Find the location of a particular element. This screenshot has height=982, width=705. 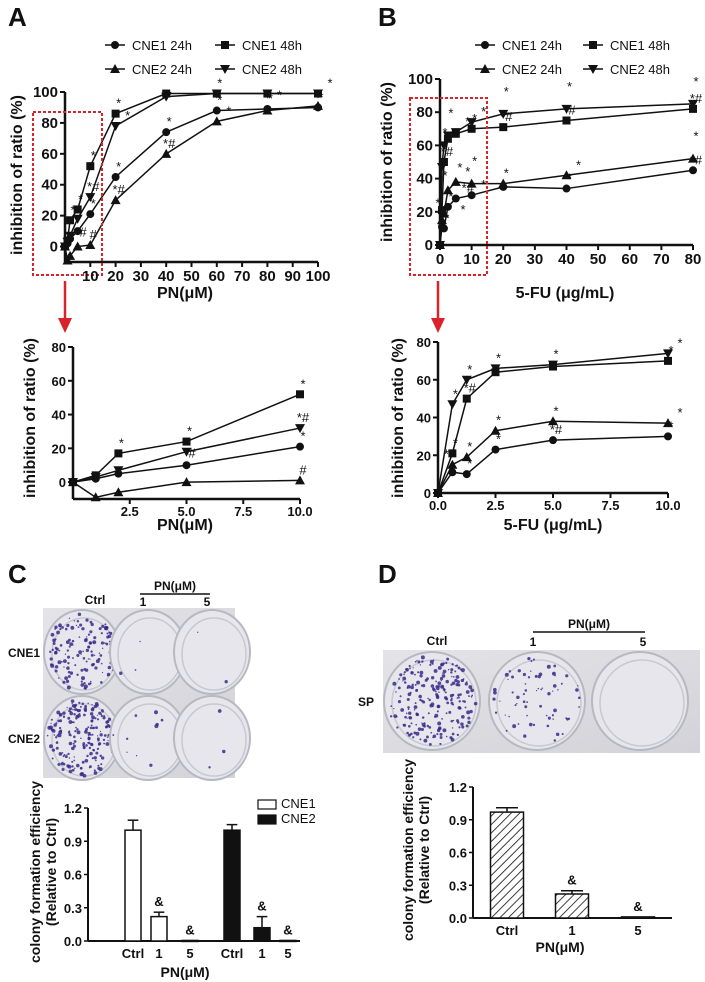

bar-chart-d is located at coordinates (570, 852).